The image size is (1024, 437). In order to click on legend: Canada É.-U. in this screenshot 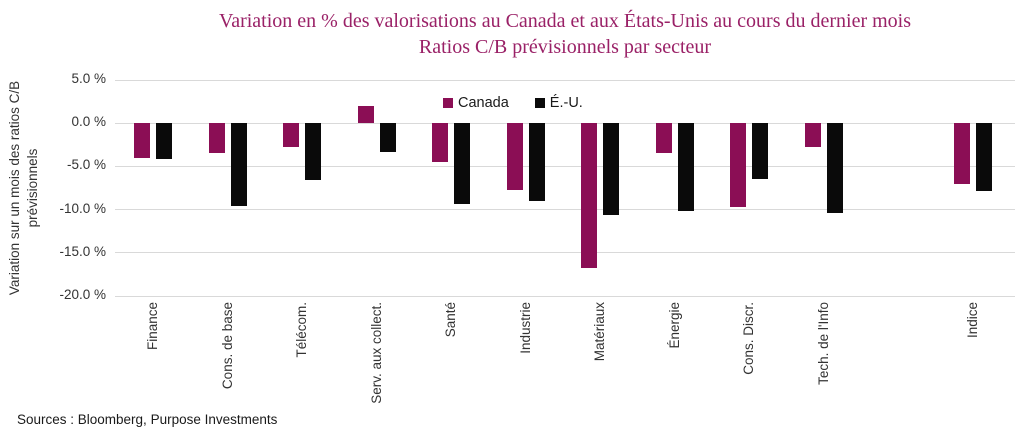, I will do `click(513, 103)`.